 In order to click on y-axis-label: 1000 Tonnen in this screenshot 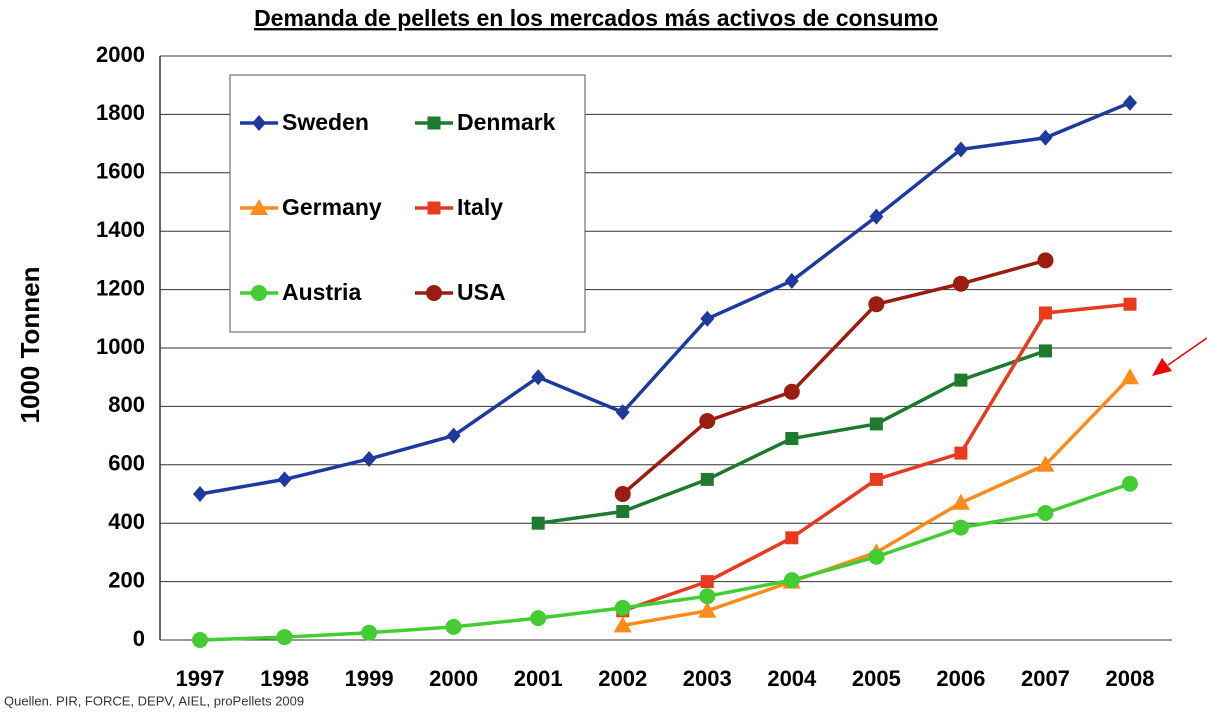, I will do `click(30, 344)`.